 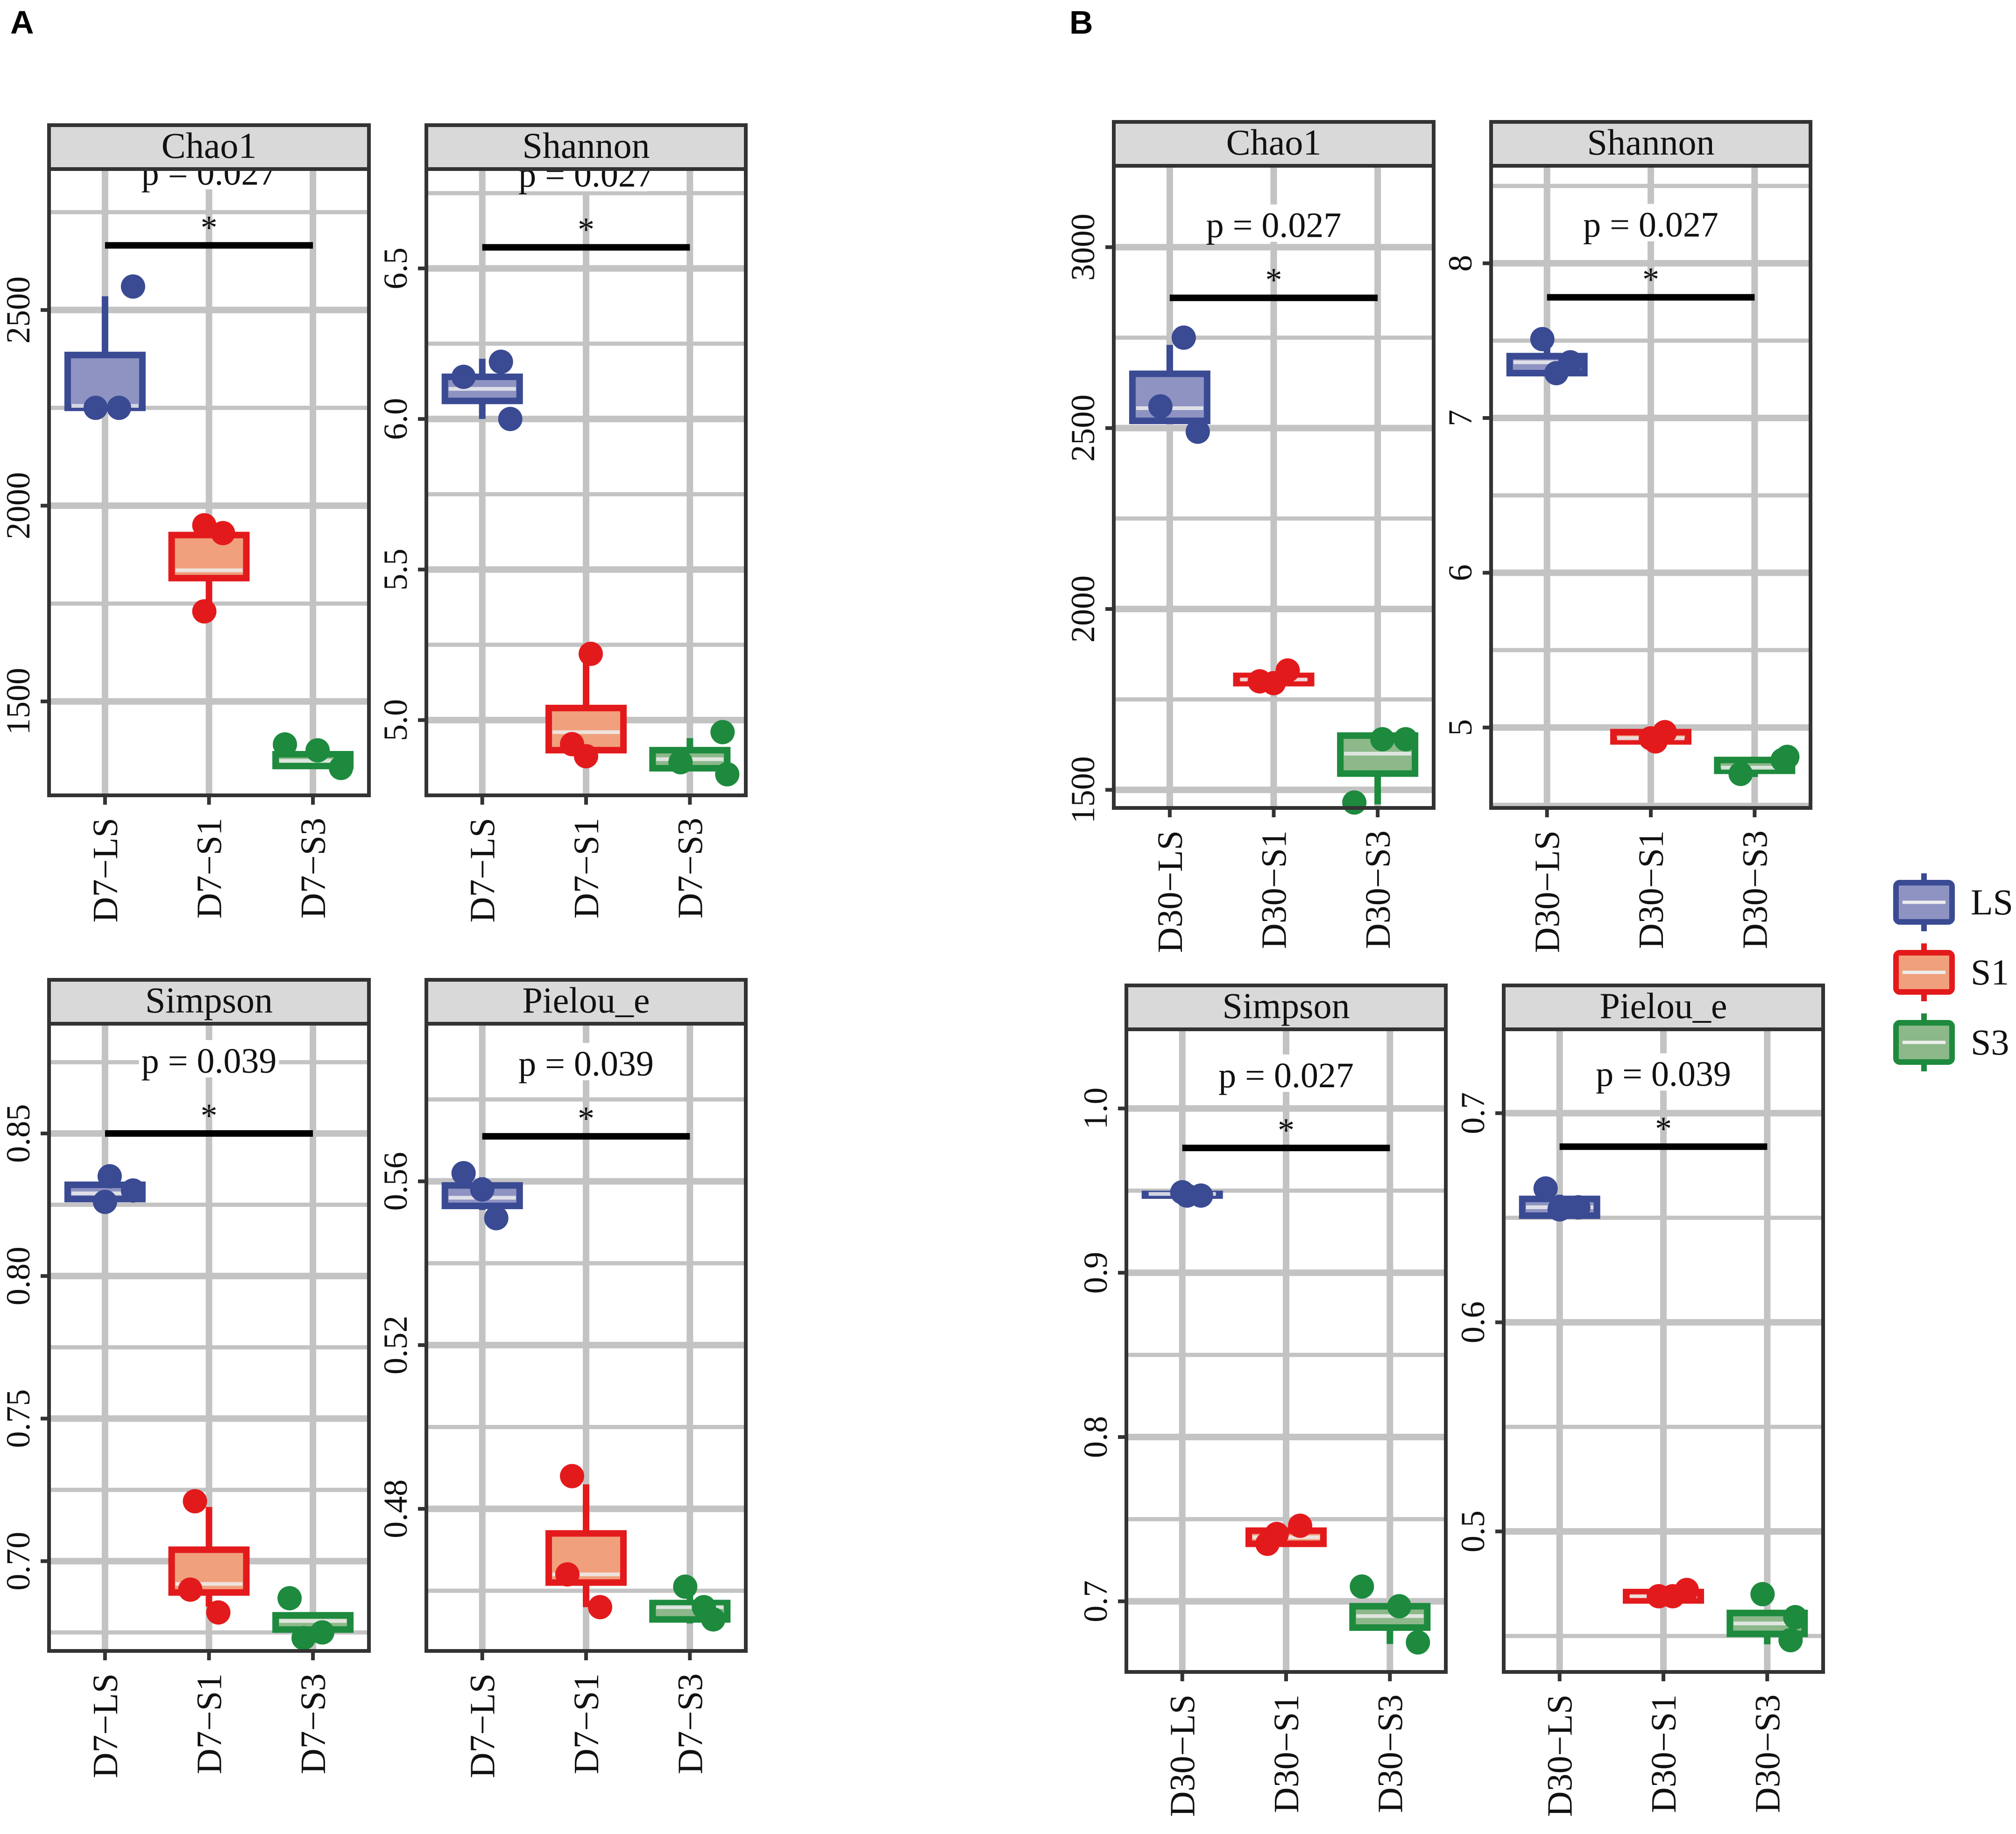 I want to click on y-tick-label: 0.8, so click(x=1095, y=1437).